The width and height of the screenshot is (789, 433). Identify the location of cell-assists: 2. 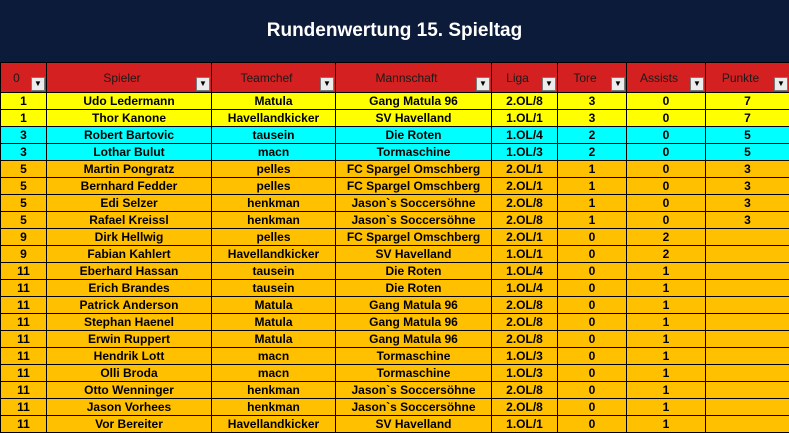
(666, 237).